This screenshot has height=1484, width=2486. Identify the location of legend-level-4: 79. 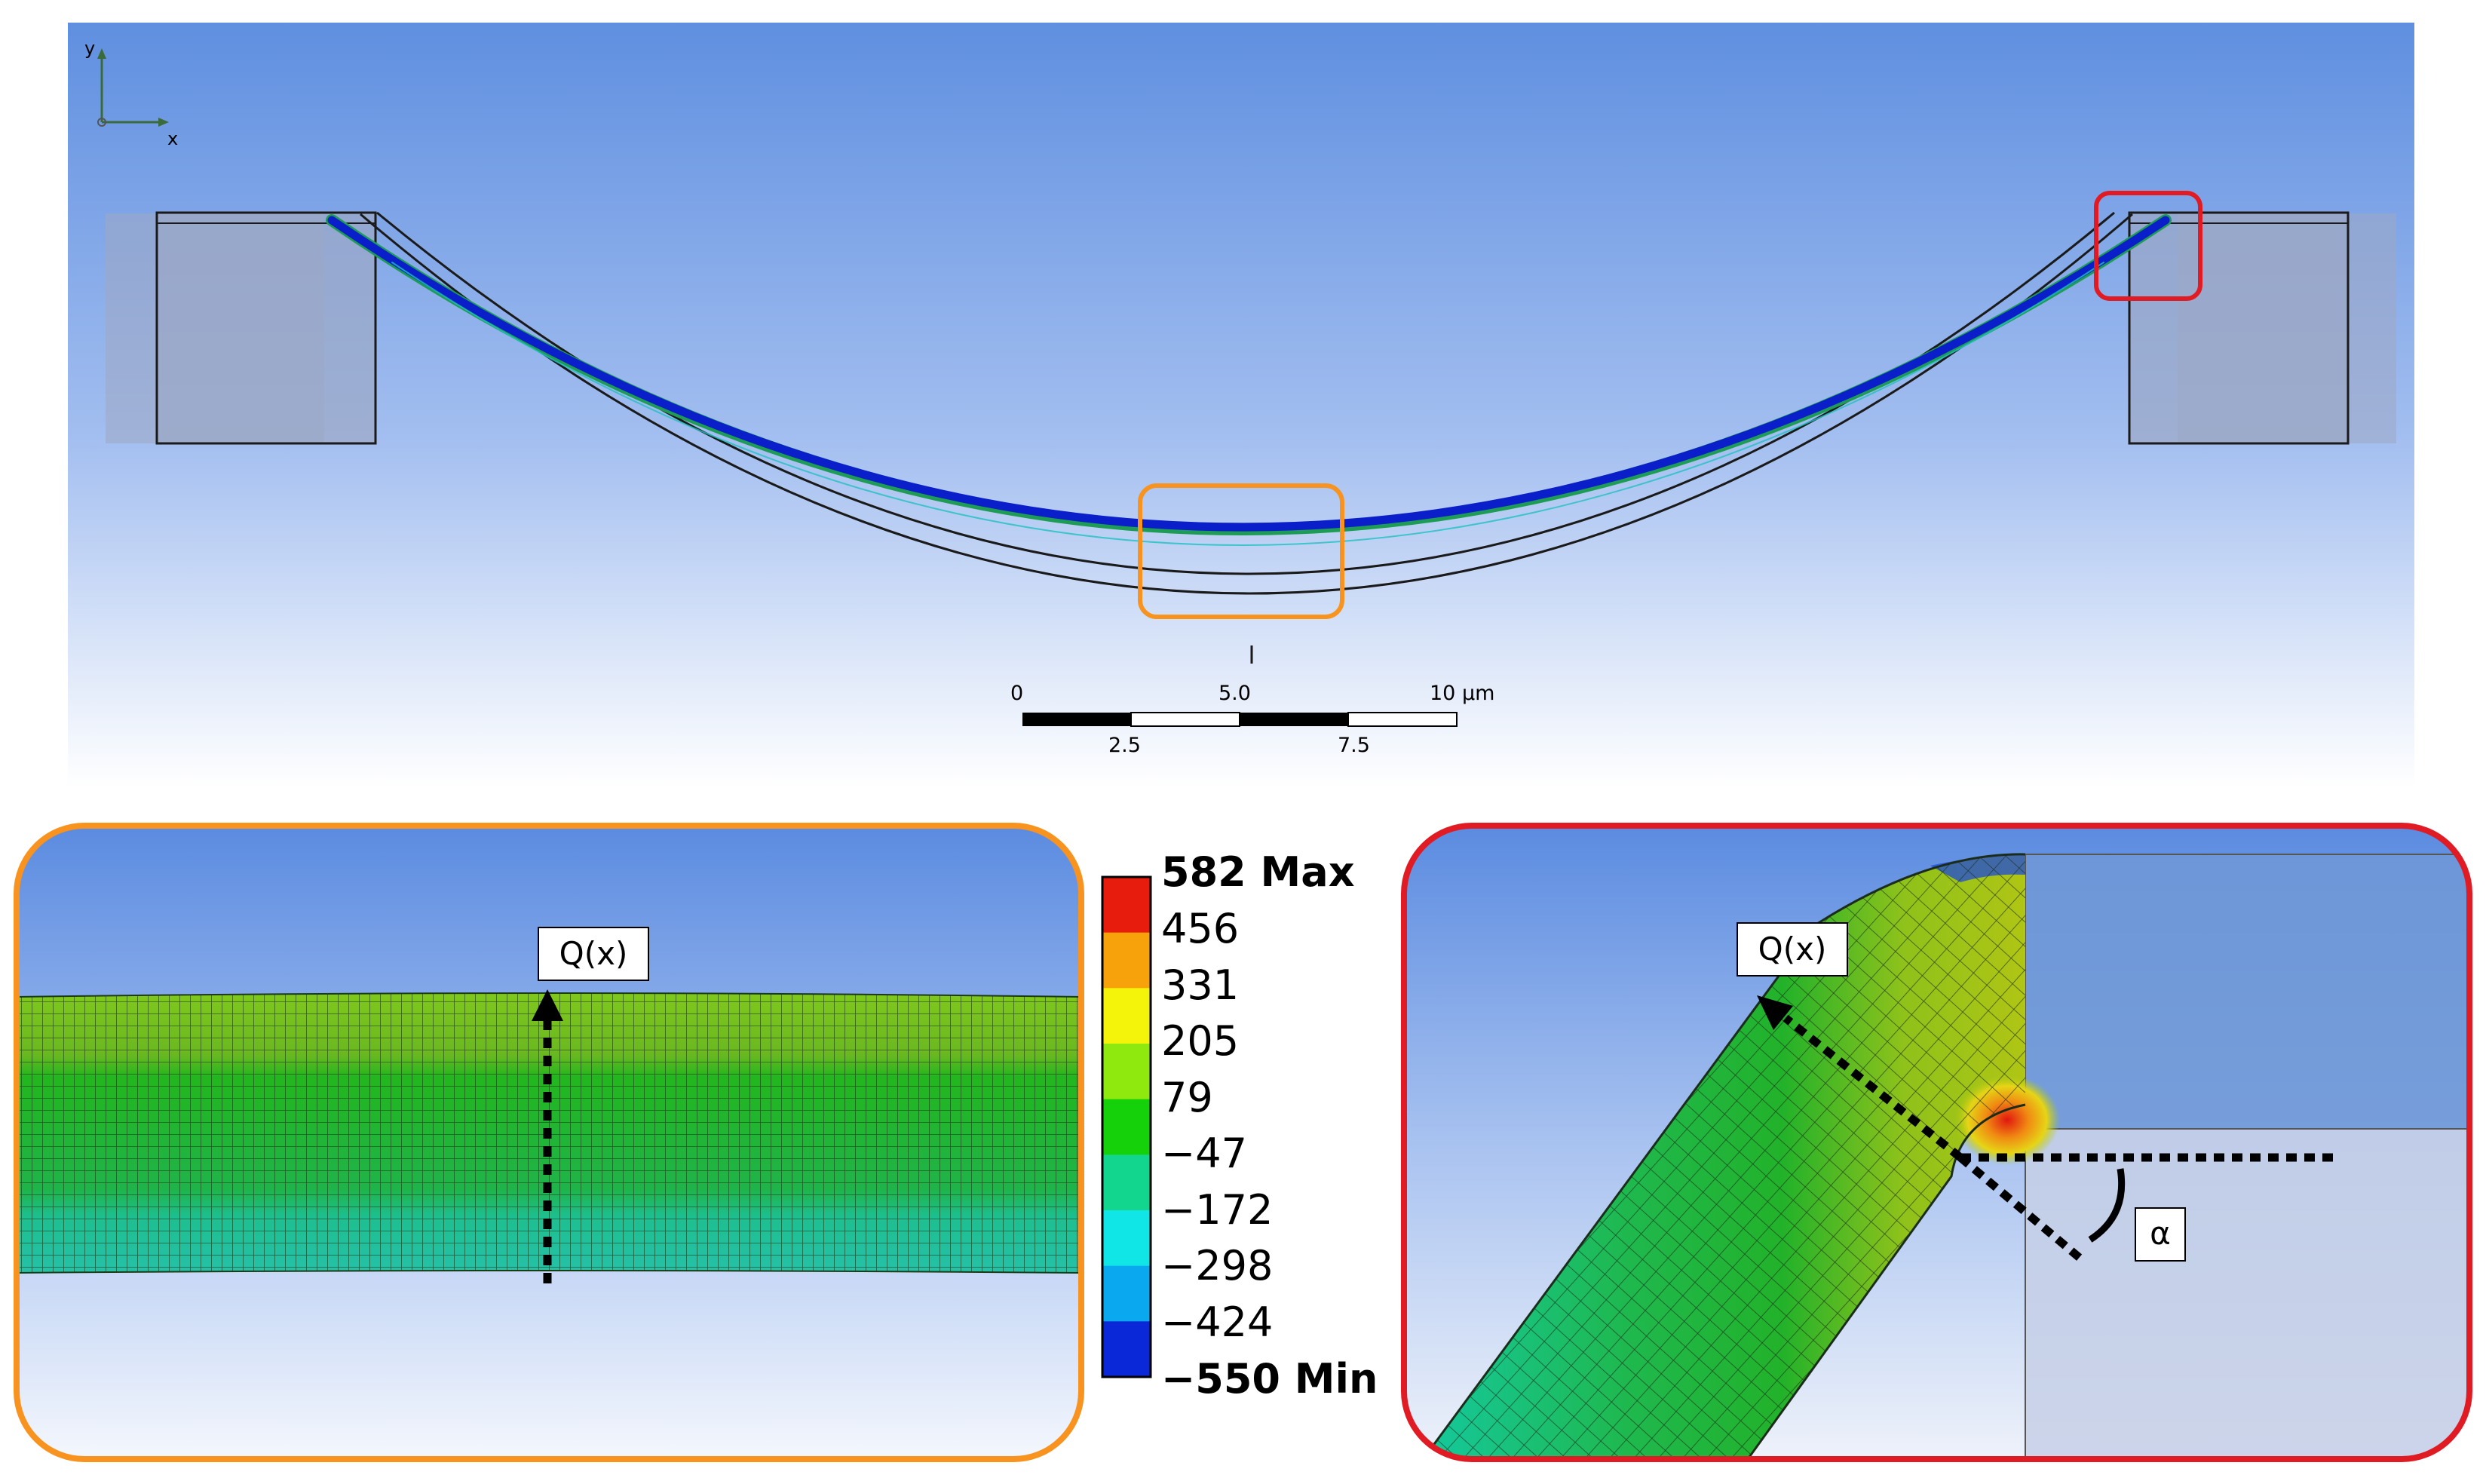
(1187, 1097).